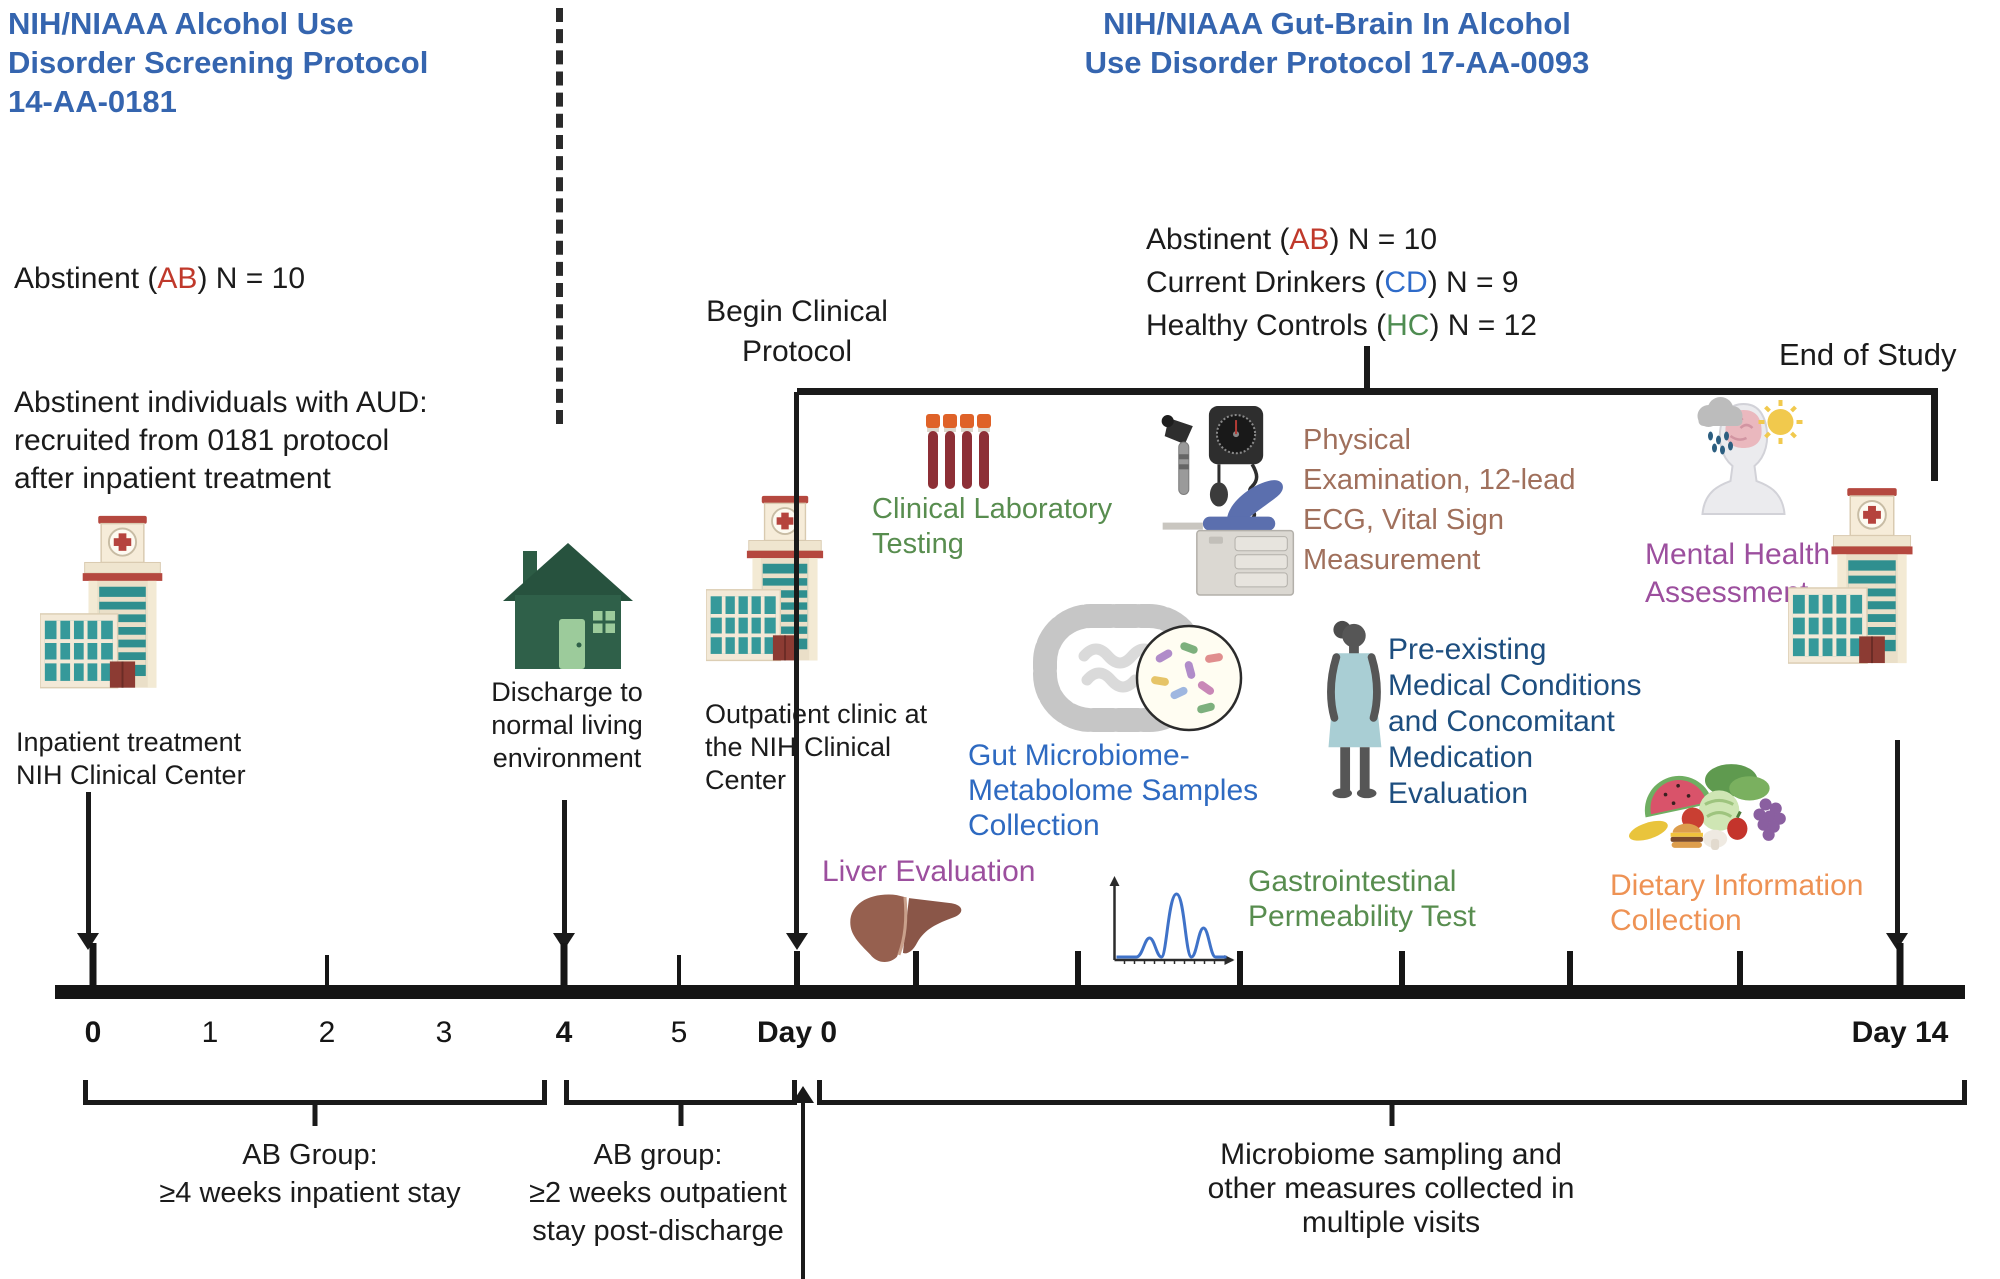  Describe the element at coordinates (86, 278) in the screenshot. I see `cohort-prefix: Abstinent (` at that location.